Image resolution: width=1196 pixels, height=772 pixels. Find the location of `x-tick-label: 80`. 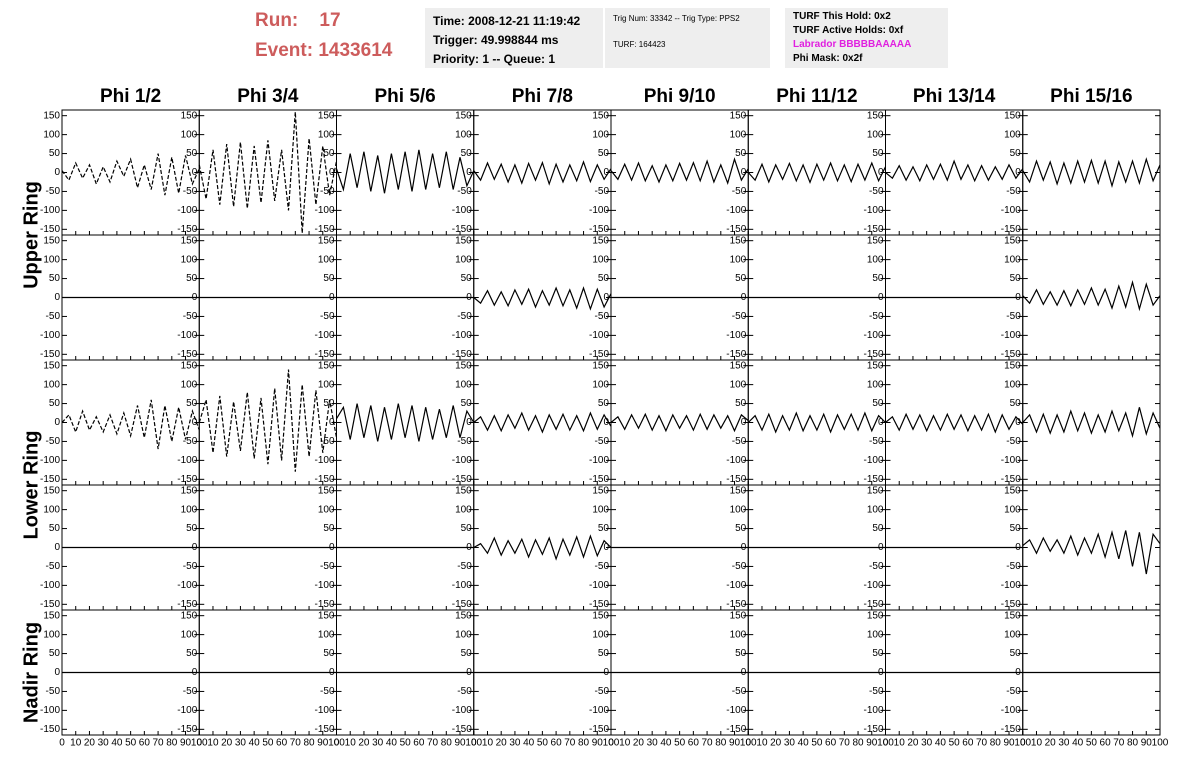

x-tick-label: 80 is located at coordinates (721, 743).